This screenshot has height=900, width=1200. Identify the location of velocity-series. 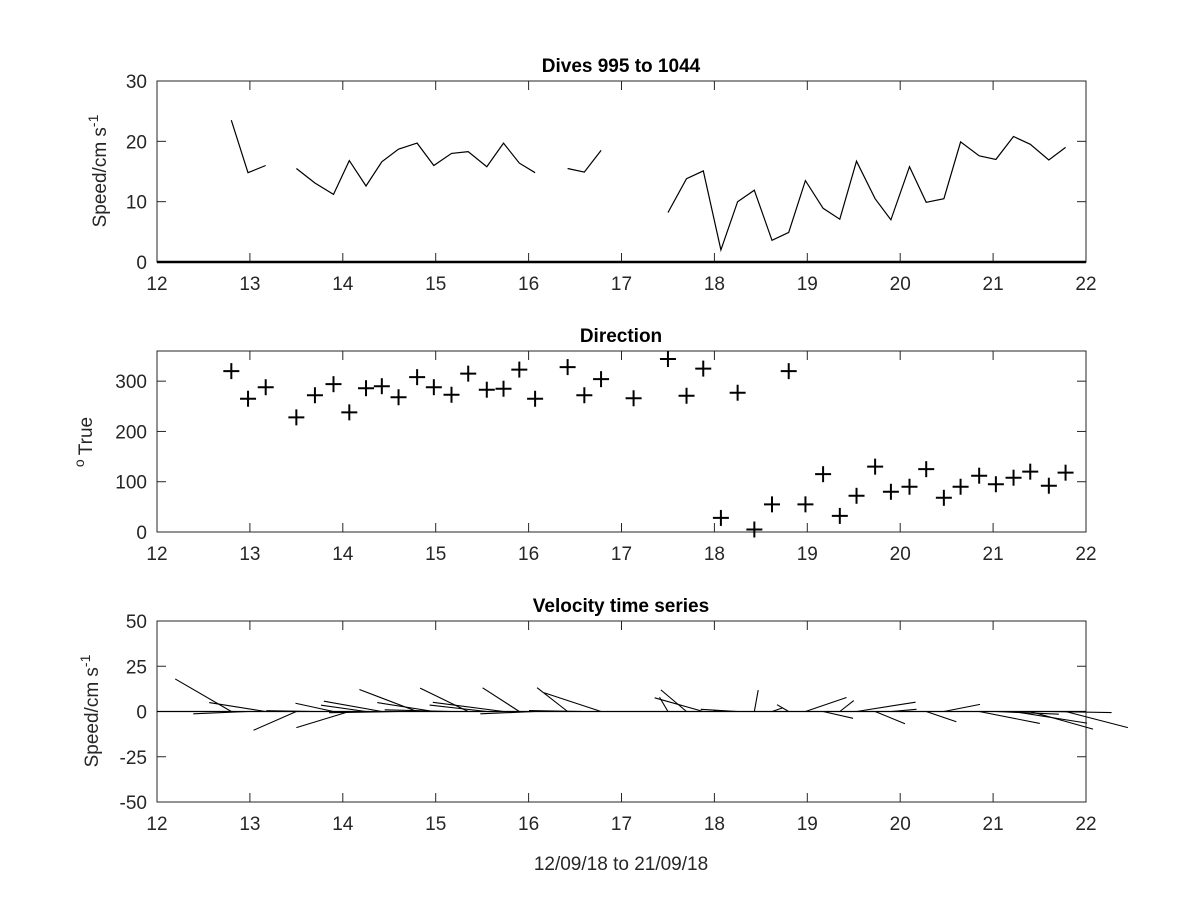
(651, 704).